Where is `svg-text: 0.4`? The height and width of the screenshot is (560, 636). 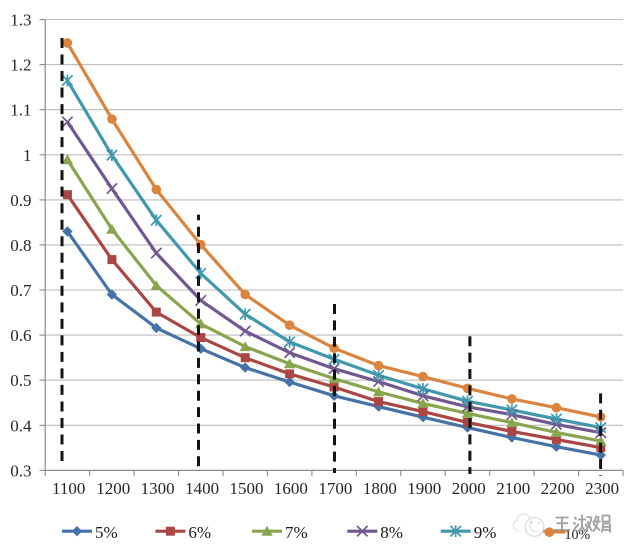
svg-text: 0.4 is located at coordinates (21, 425).